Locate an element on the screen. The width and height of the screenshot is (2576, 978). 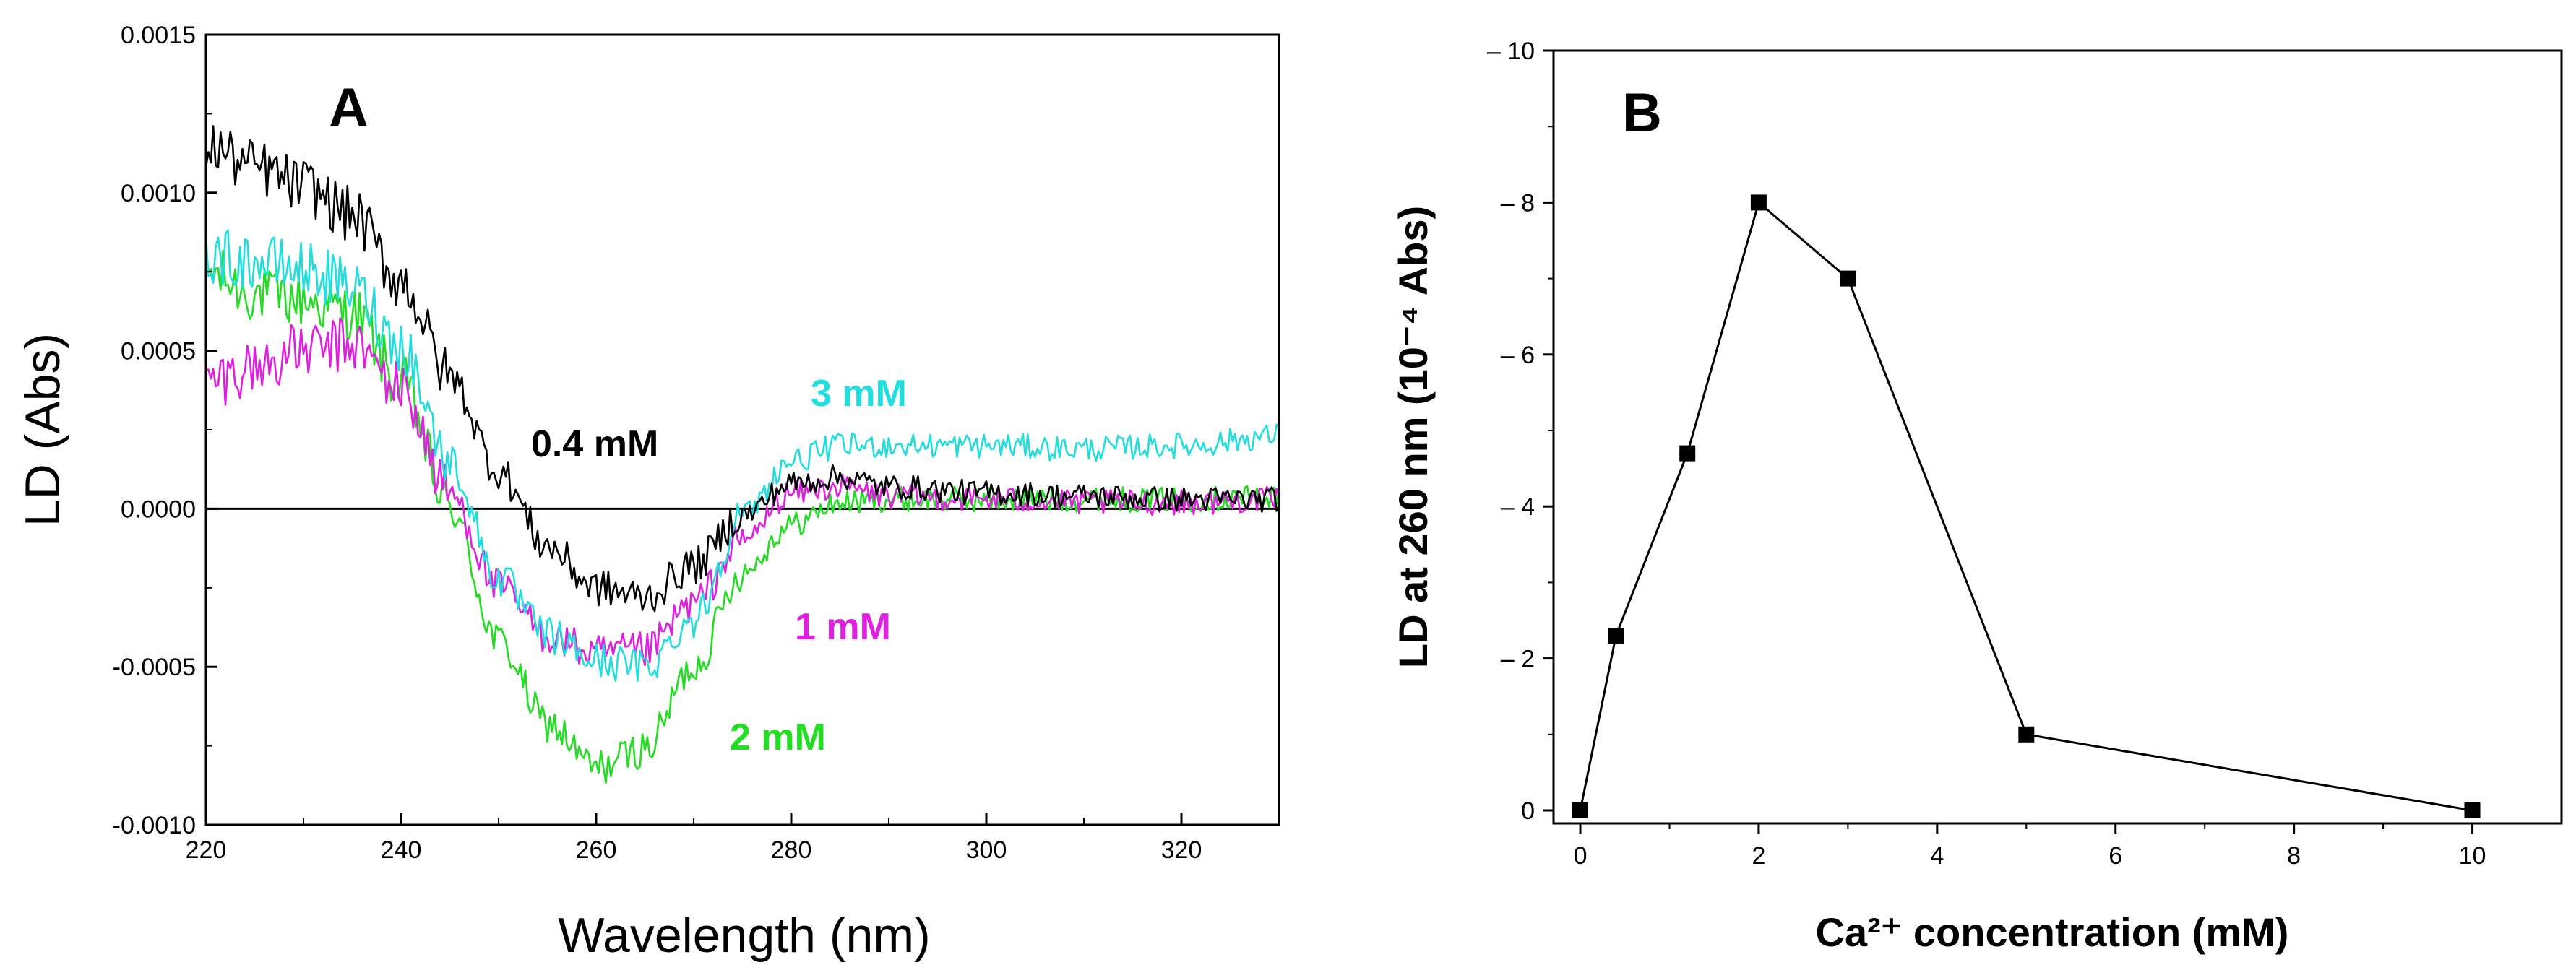
b-xtick-label: 4 is located at coordinates (1937, 856).